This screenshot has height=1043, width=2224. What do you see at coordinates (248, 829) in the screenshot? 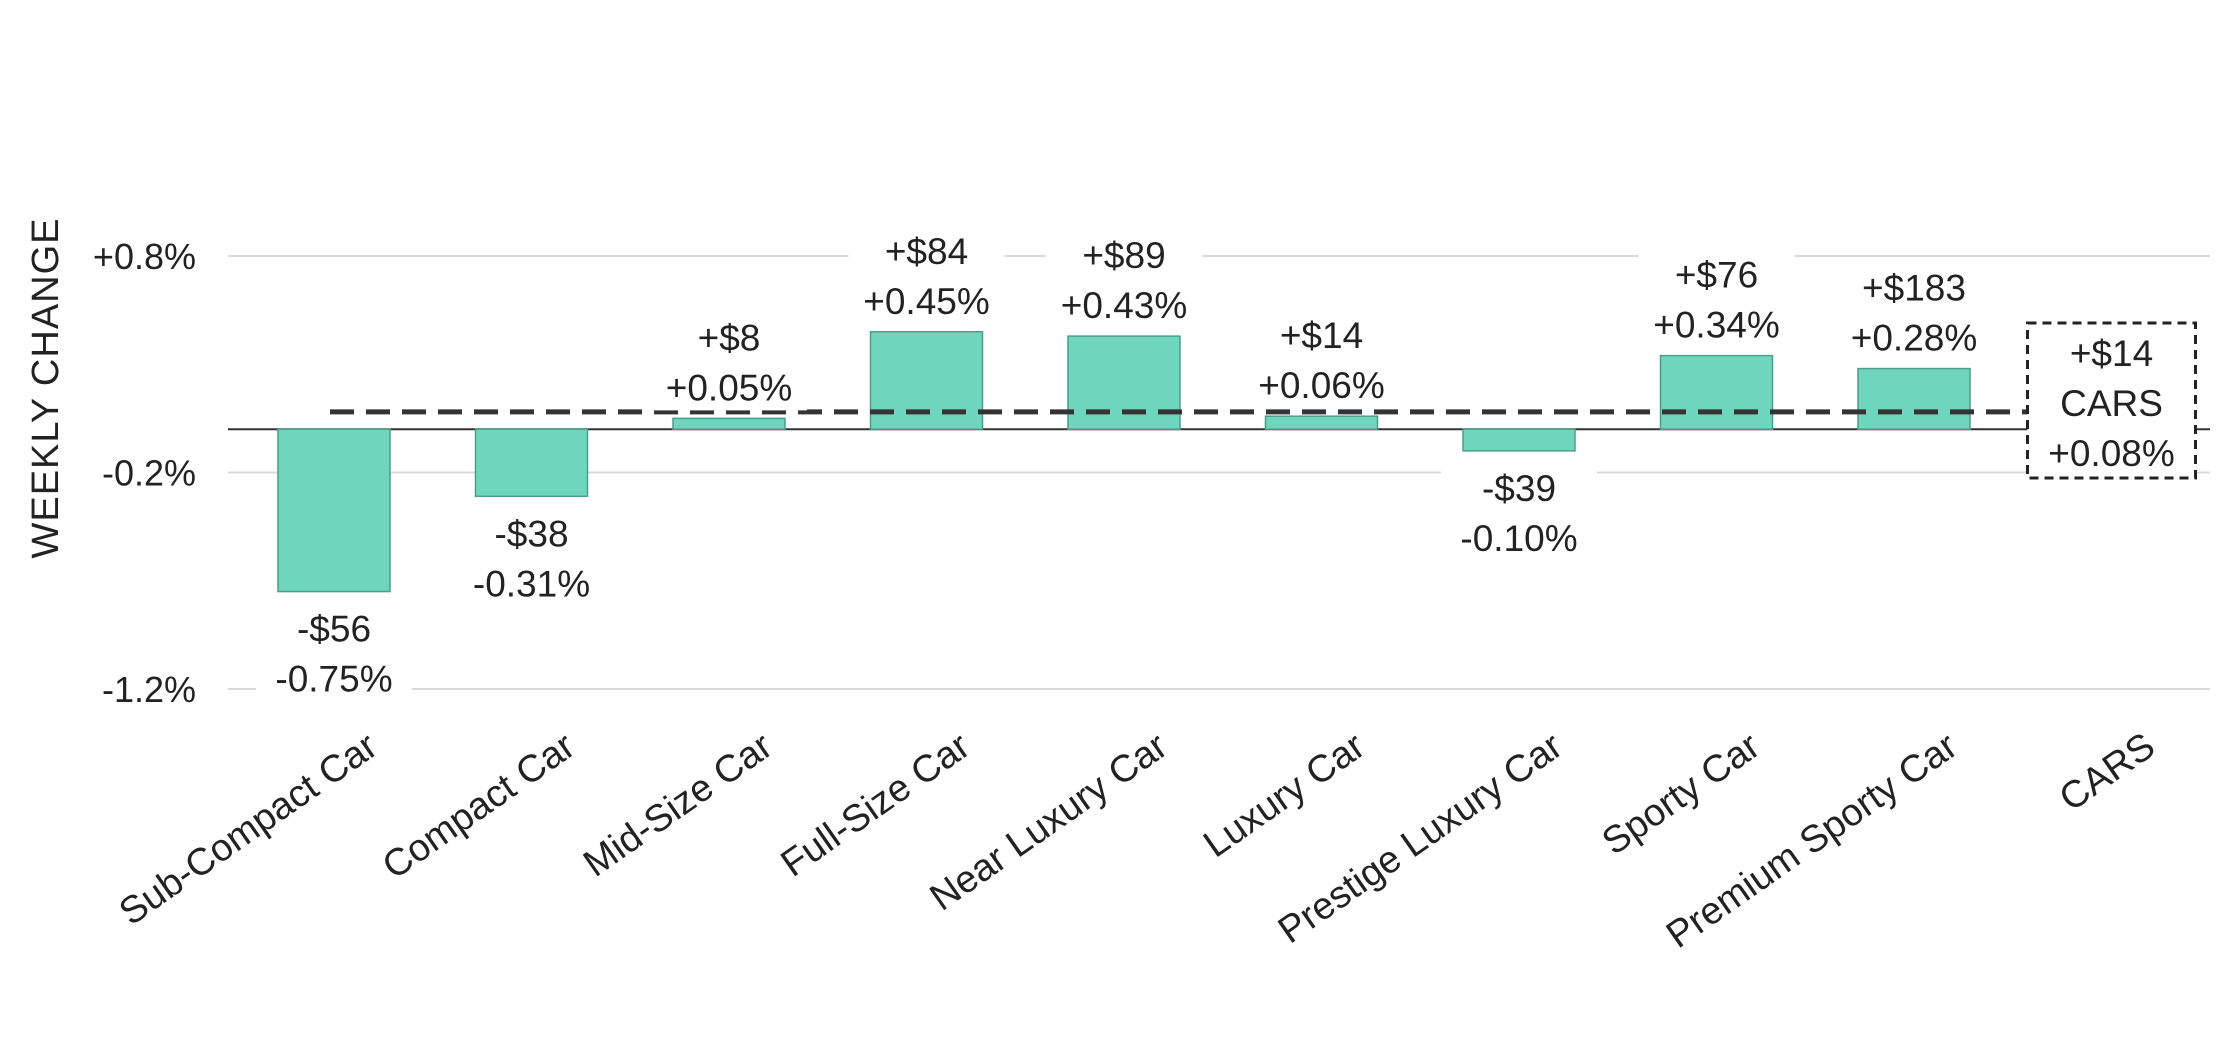
I see `category-label: Sub-Compact Car` at bounding box center [248, 829].